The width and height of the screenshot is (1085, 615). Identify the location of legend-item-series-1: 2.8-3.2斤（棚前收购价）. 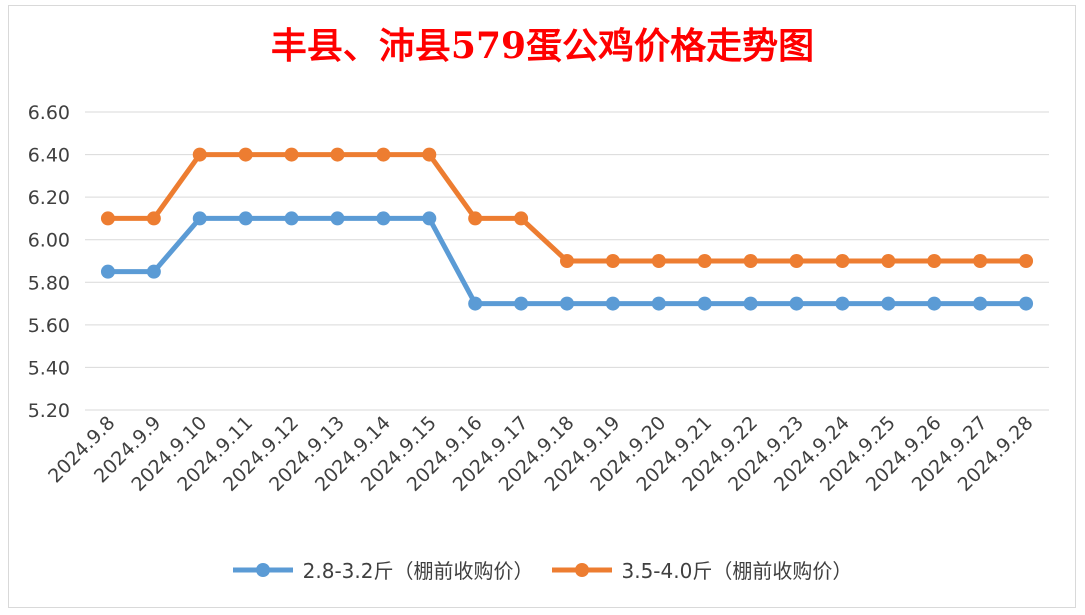
(383, 569).